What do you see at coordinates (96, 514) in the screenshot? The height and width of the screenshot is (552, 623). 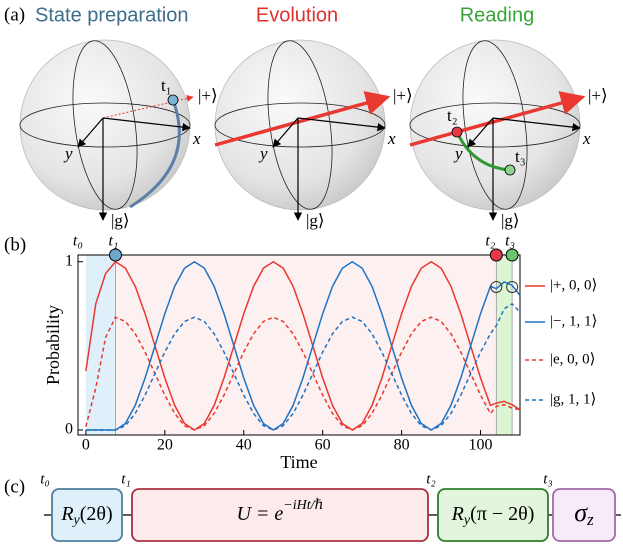 I see `gate-text: (2θ)` at bounding box center [96, 514].